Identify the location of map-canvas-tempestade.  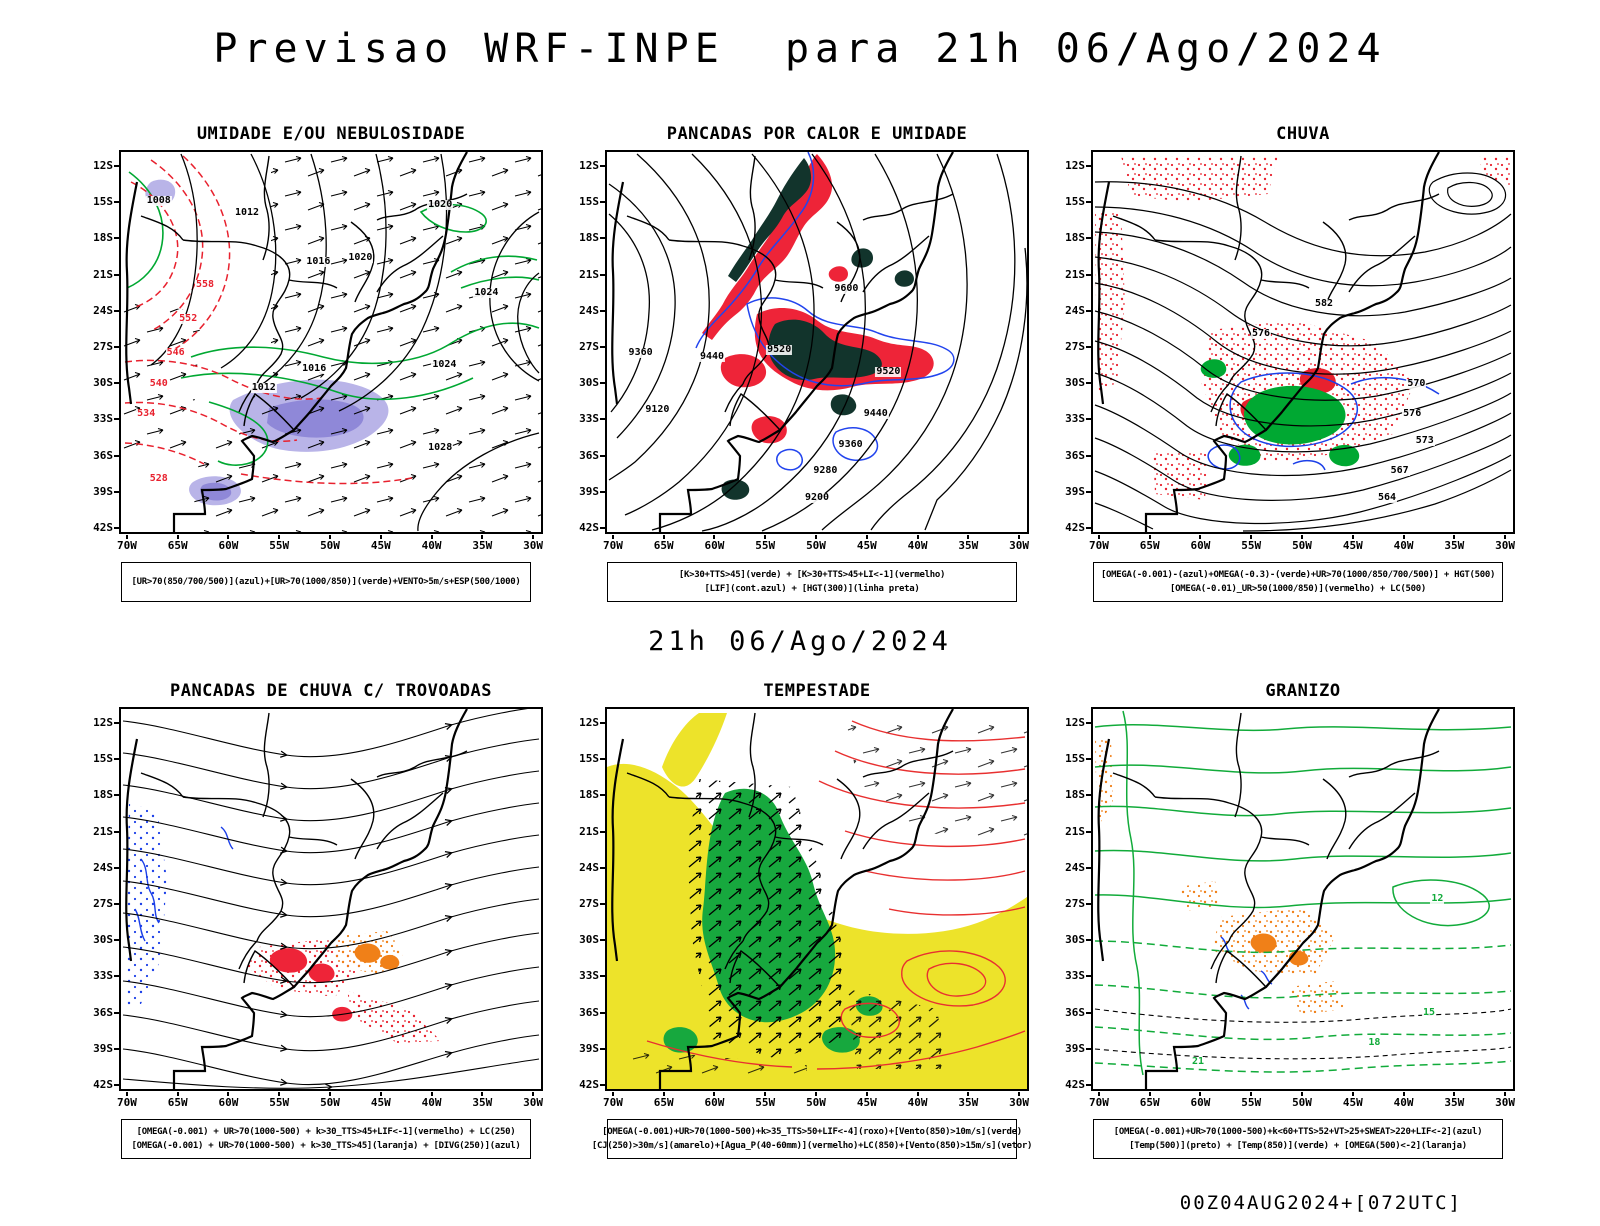
(817, 899).